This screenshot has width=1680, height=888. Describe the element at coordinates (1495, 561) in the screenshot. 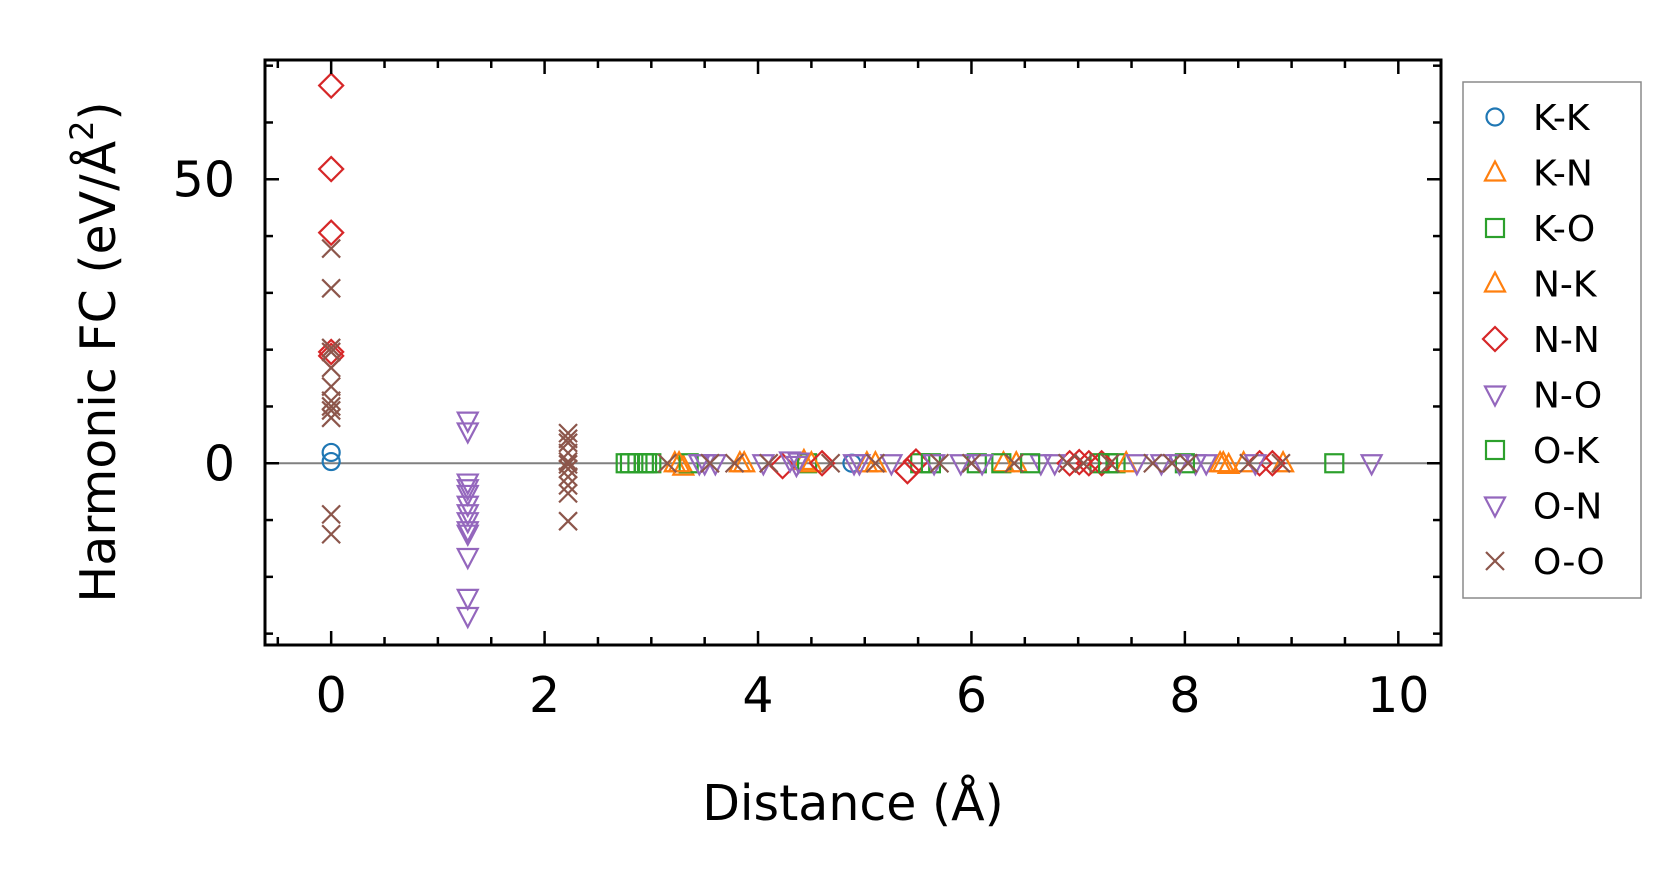

I see `legend-marker-o-o` at that location.